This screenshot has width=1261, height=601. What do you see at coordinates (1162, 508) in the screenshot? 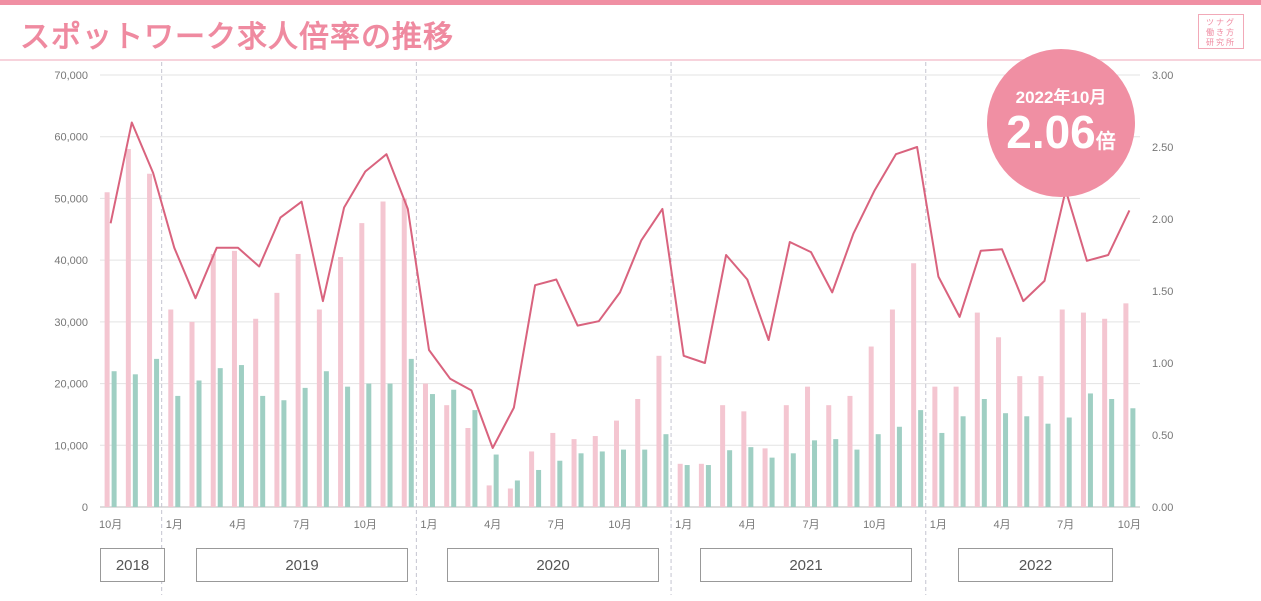
I see `right-tick-label: 0.00` at bounding box center [1162, 508].